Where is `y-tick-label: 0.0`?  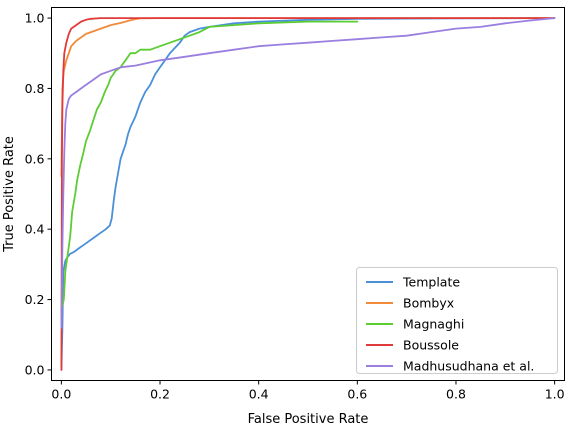
y-tick-label: 0.0 is located at coordinates (35, 369).